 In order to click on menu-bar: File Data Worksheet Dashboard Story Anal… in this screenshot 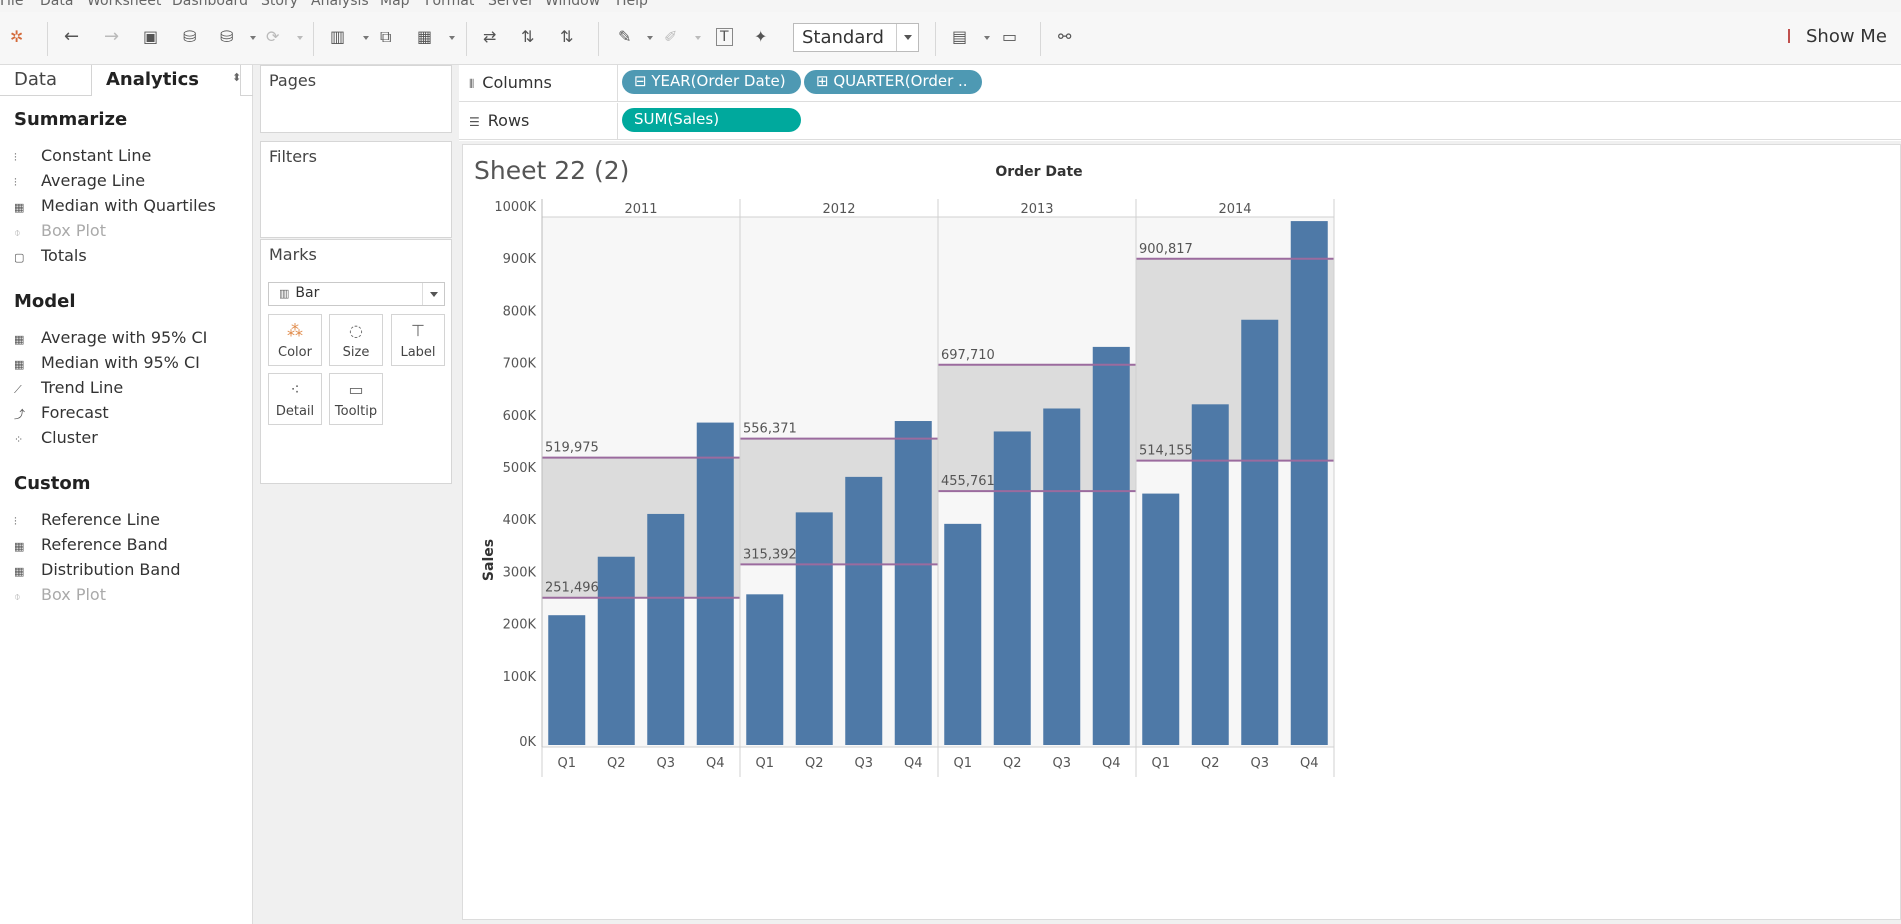, I will do `click(950, 6)`.